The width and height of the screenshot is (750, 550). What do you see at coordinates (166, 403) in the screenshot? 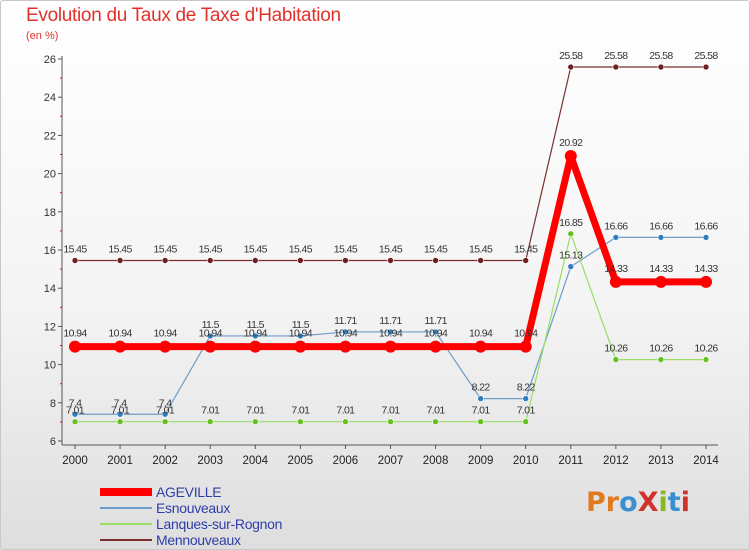
I see `data-label: 7.4` at bounding box center [166, 403].